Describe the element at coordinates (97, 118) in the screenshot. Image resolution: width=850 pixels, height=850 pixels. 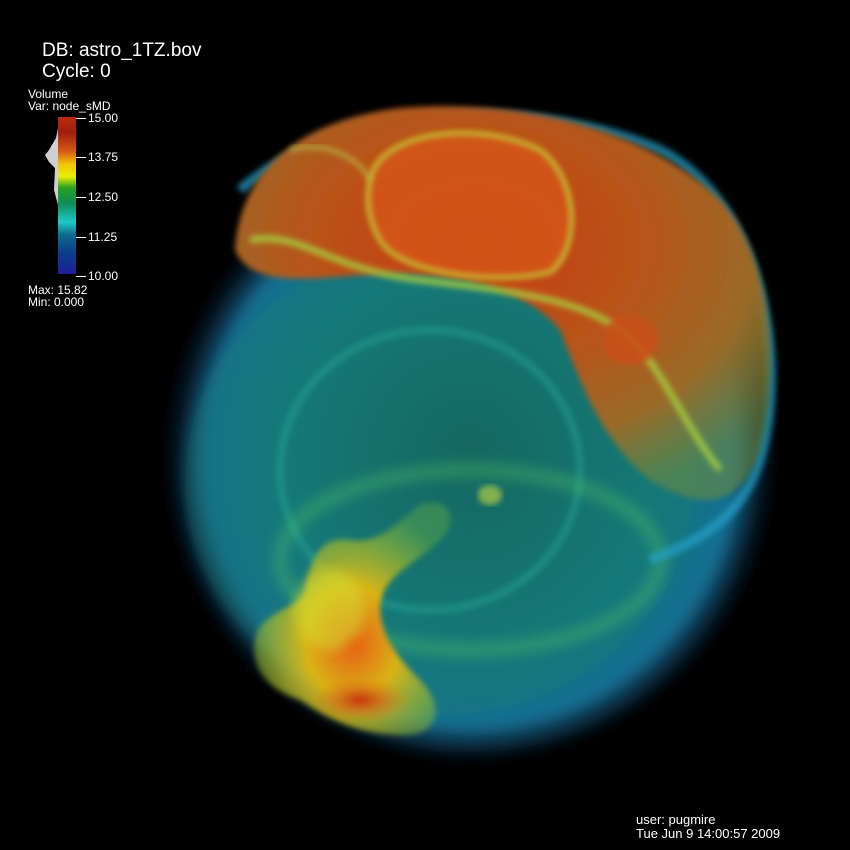
I see `legend-tick: 15.00` at that location.